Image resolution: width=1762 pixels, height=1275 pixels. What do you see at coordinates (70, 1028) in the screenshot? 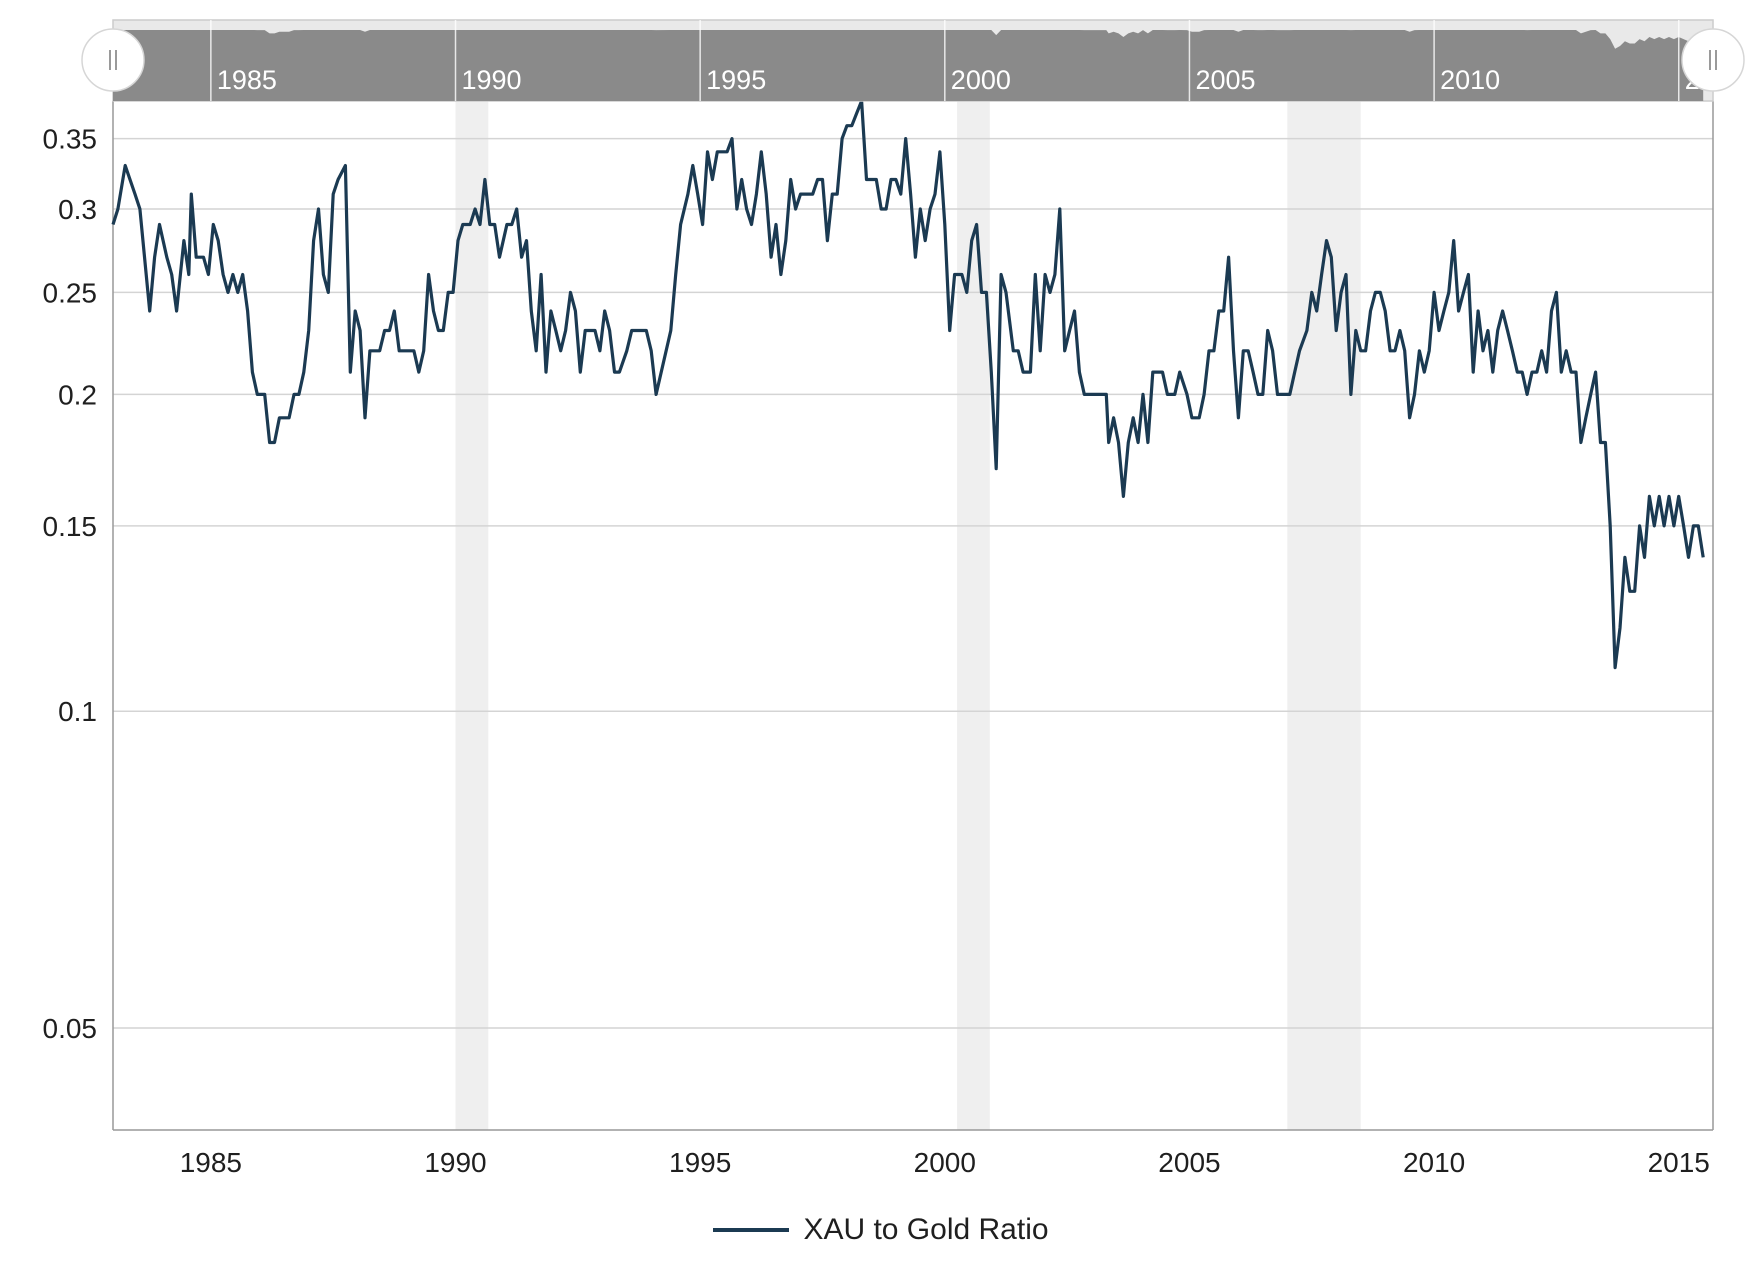
I see `y-tick-label: 0.05` at bounding box center [70, 1028].